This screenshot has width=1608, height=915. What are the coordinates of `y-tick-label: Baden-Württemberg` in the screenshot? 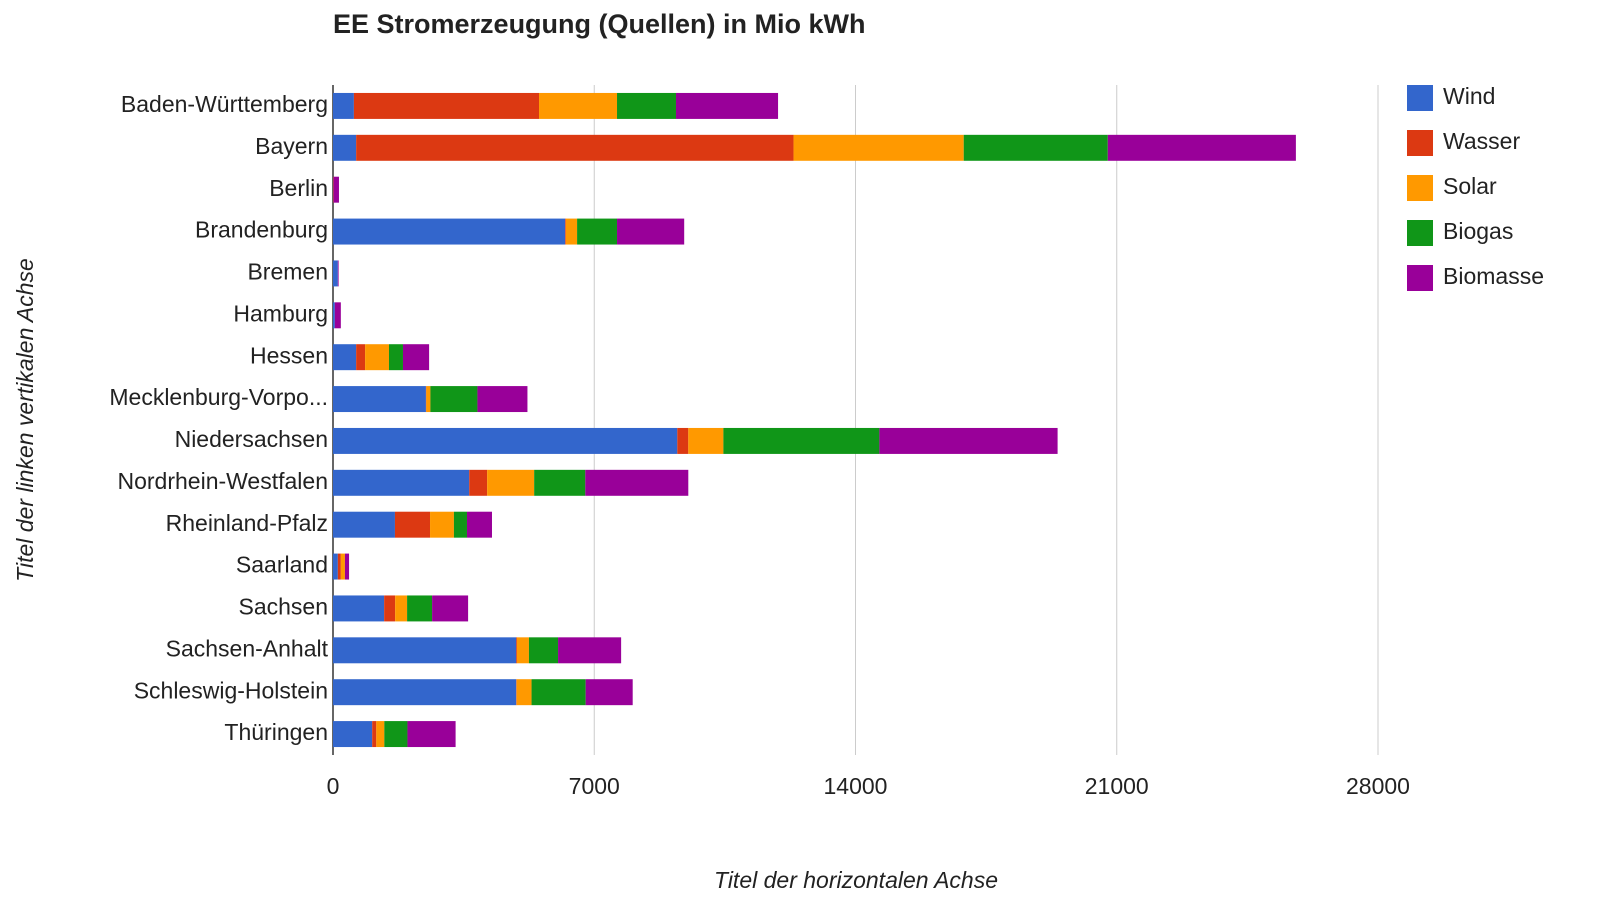 It's located at (224, 104).